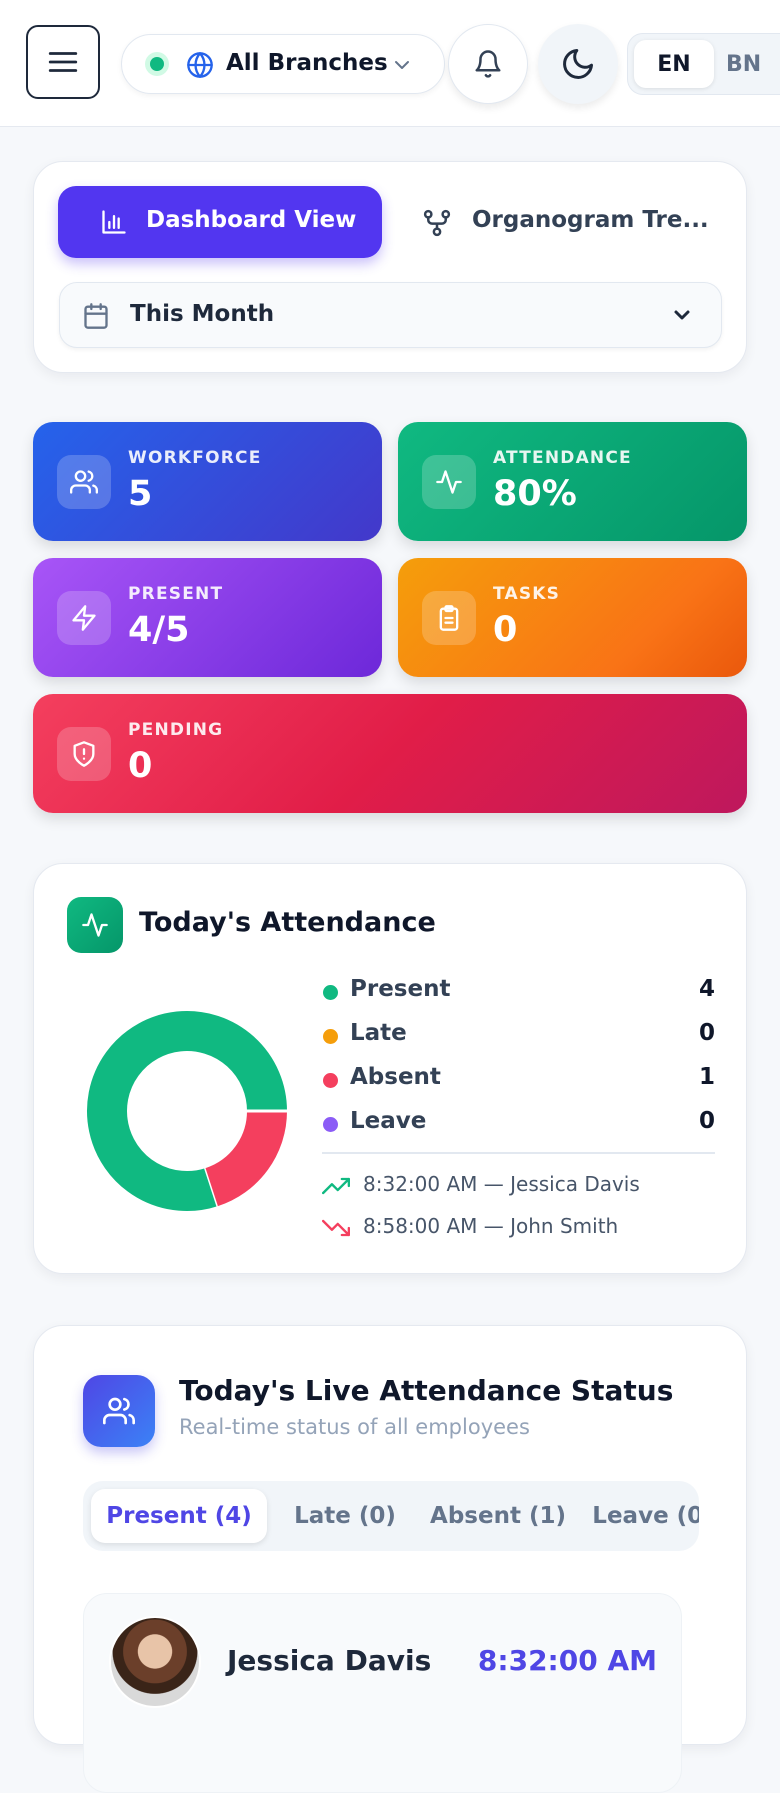  What do you see at coordinates (176, 730) in the screenshot?
I see `stat-label: PENDING` at bounding box center [176, 730].